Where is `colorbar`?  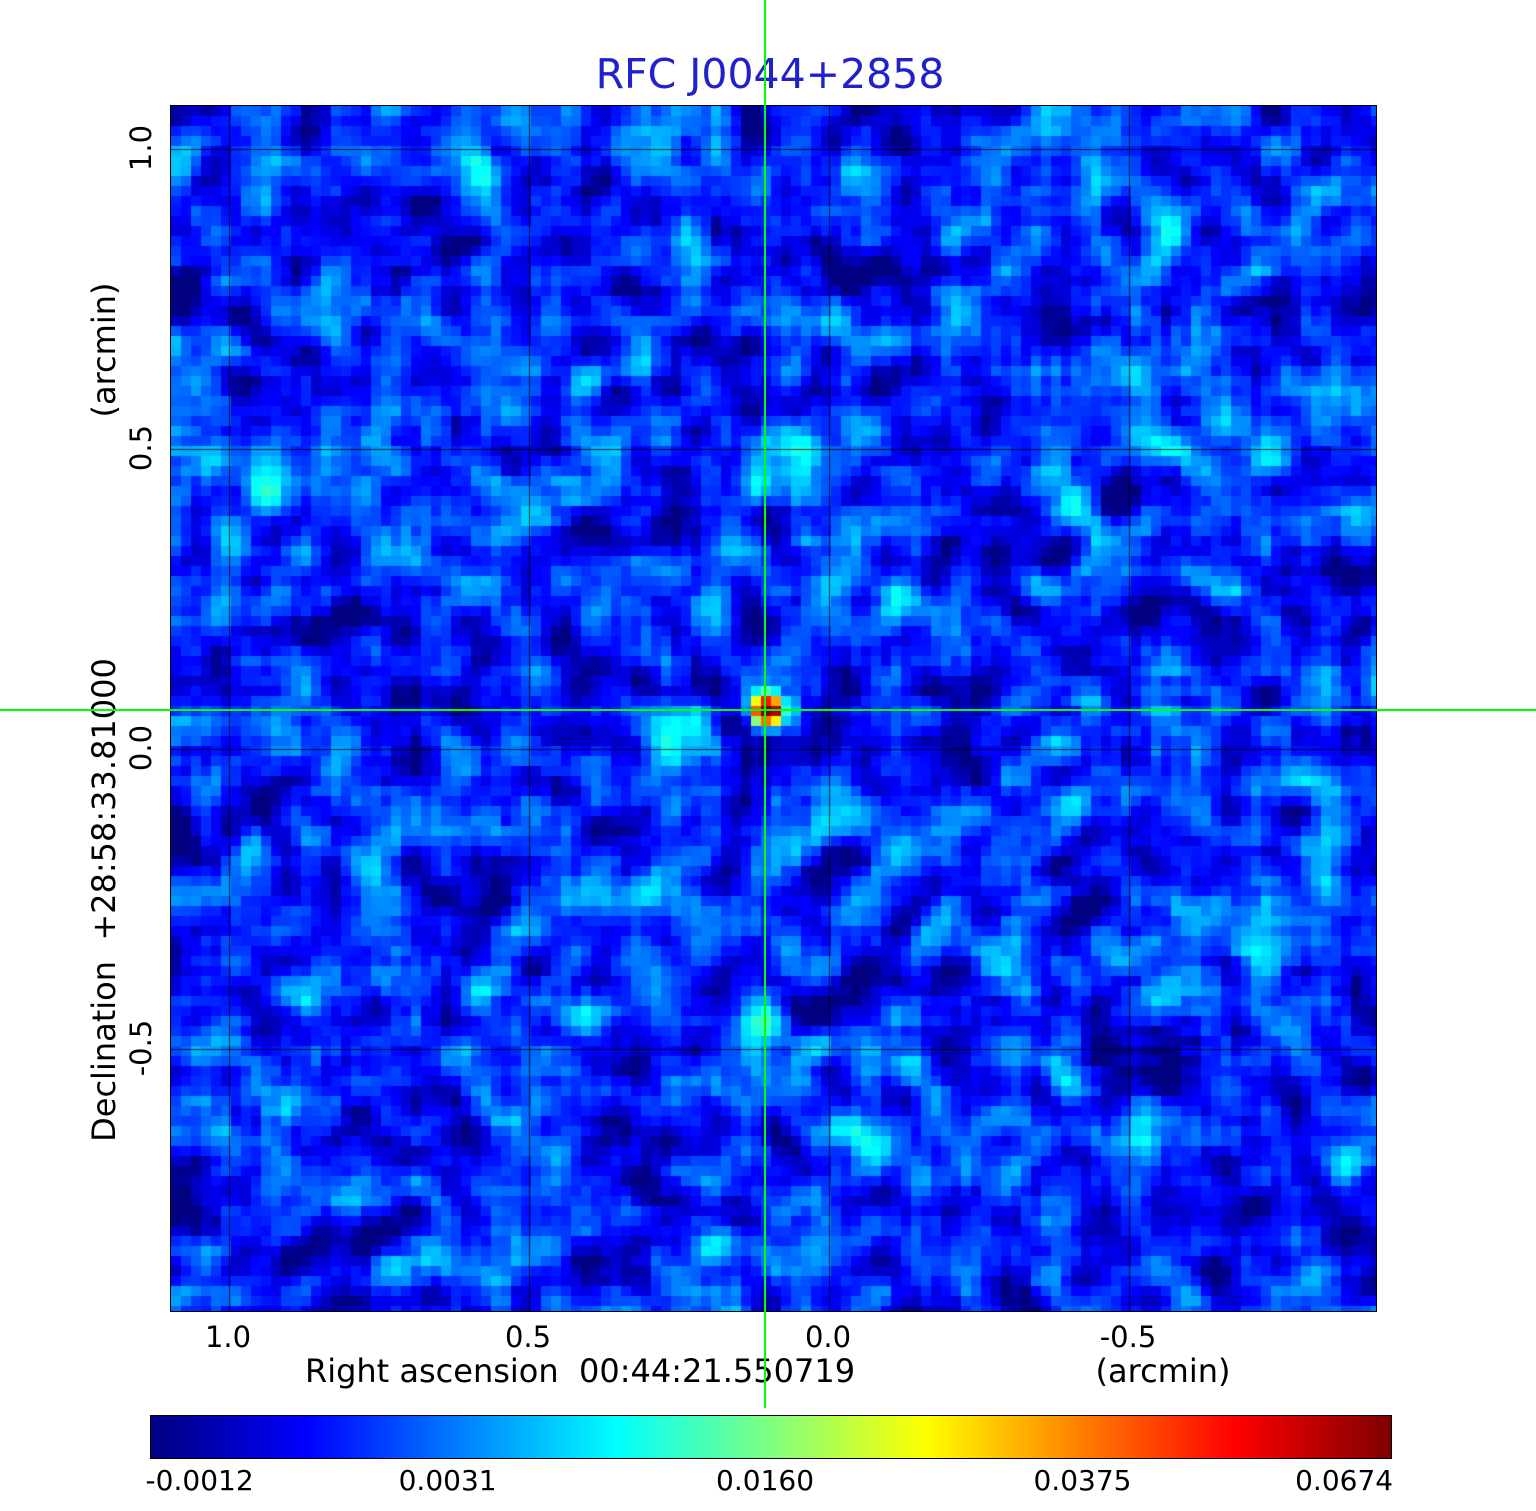
colorbar is located at coordinates (771, 1437).